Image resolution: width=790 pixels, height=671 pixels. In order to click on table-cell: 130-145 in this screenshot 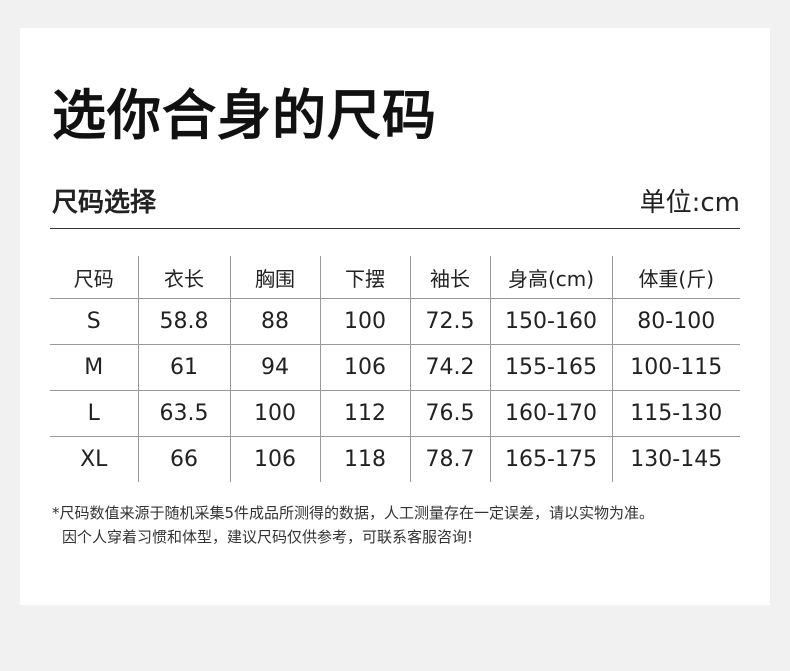, I will do `click(675, 459)`.